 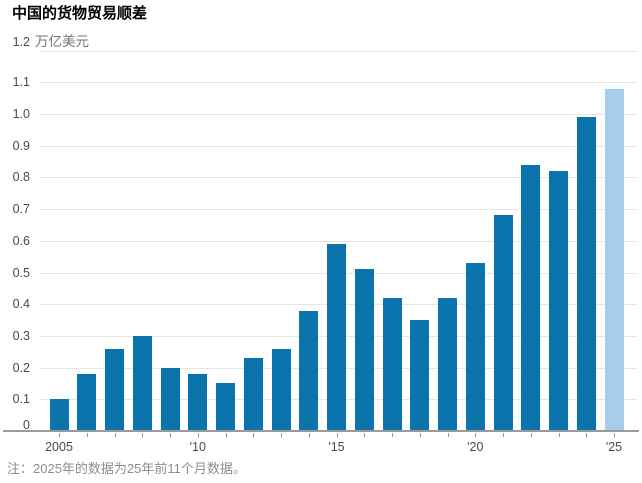 What do you see at coordinates (475, 447) in the screenshot?
I see `x-axis-tick-label: '20` at bounding box center [475, 447].